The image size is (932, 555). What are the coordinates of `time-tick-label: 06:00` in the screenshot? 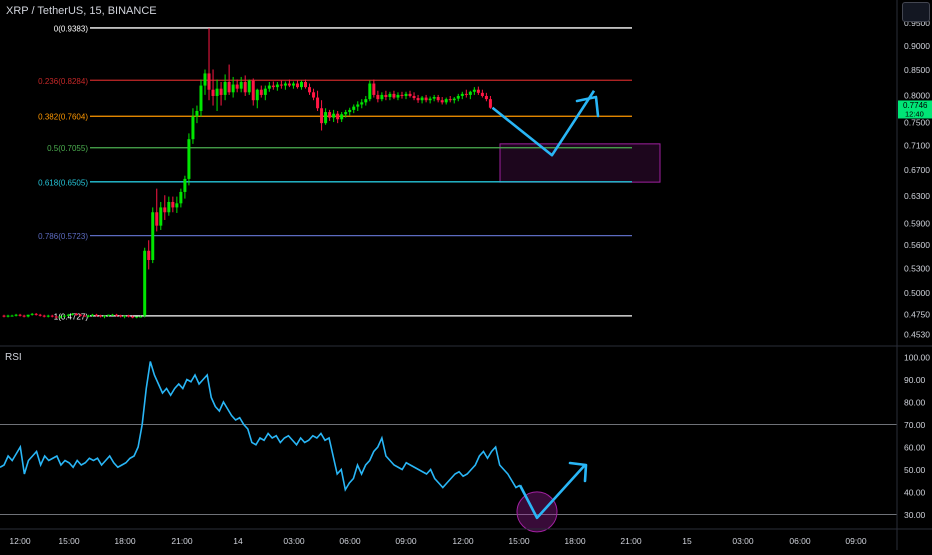 It's located at (800, 541).